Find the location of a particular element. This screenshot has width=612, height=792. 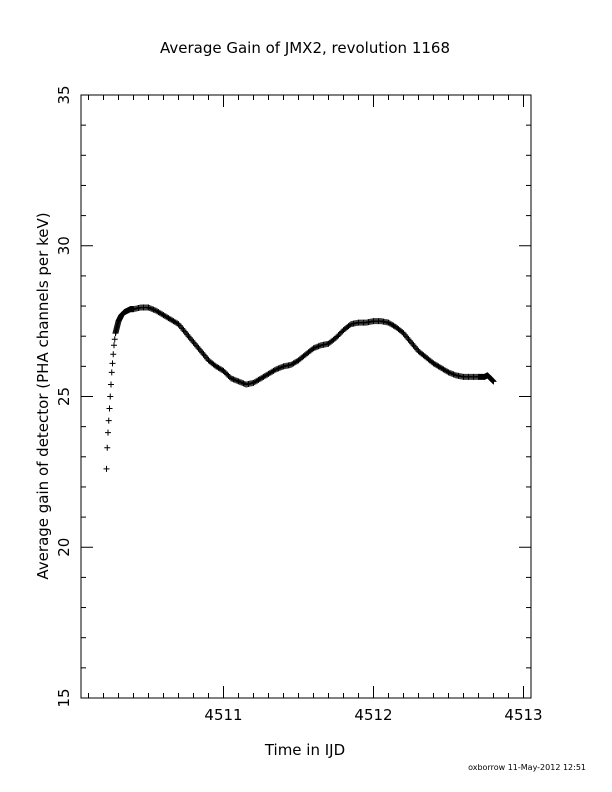

x-tick-label: 4512 is located at coordinates (373, 715).